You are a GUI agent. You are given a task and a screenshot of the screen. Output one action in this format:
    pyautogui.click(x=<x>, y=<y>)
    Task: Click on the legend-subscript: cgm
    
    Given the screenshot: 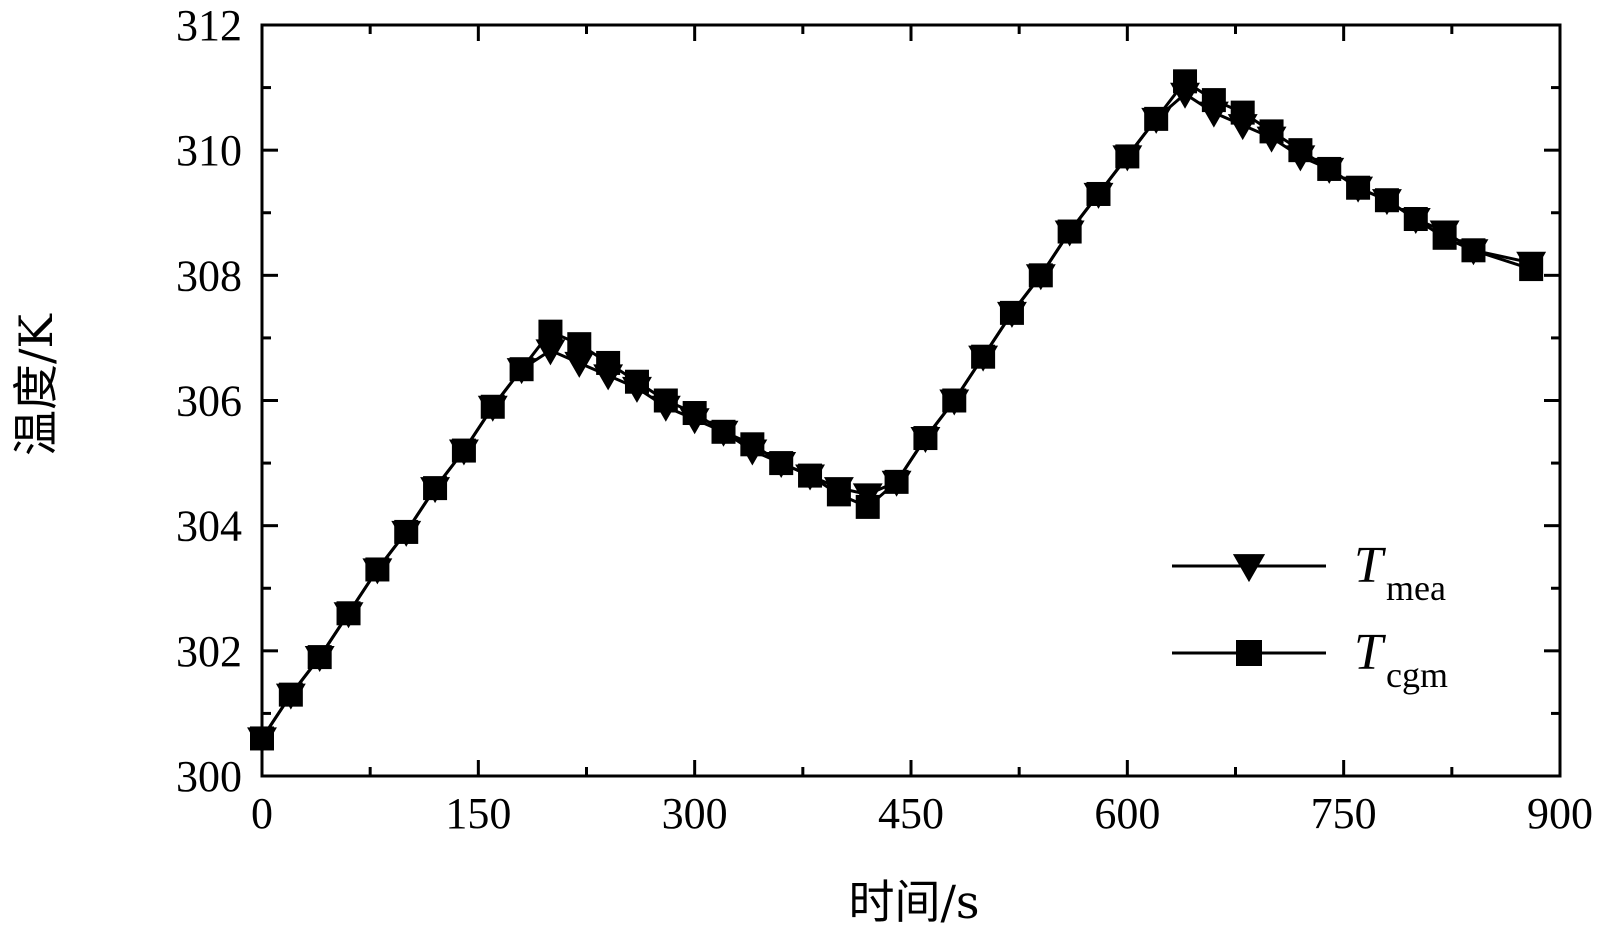 What is the action you would take?
    pyautogui.click(x=1417, y=675)
    